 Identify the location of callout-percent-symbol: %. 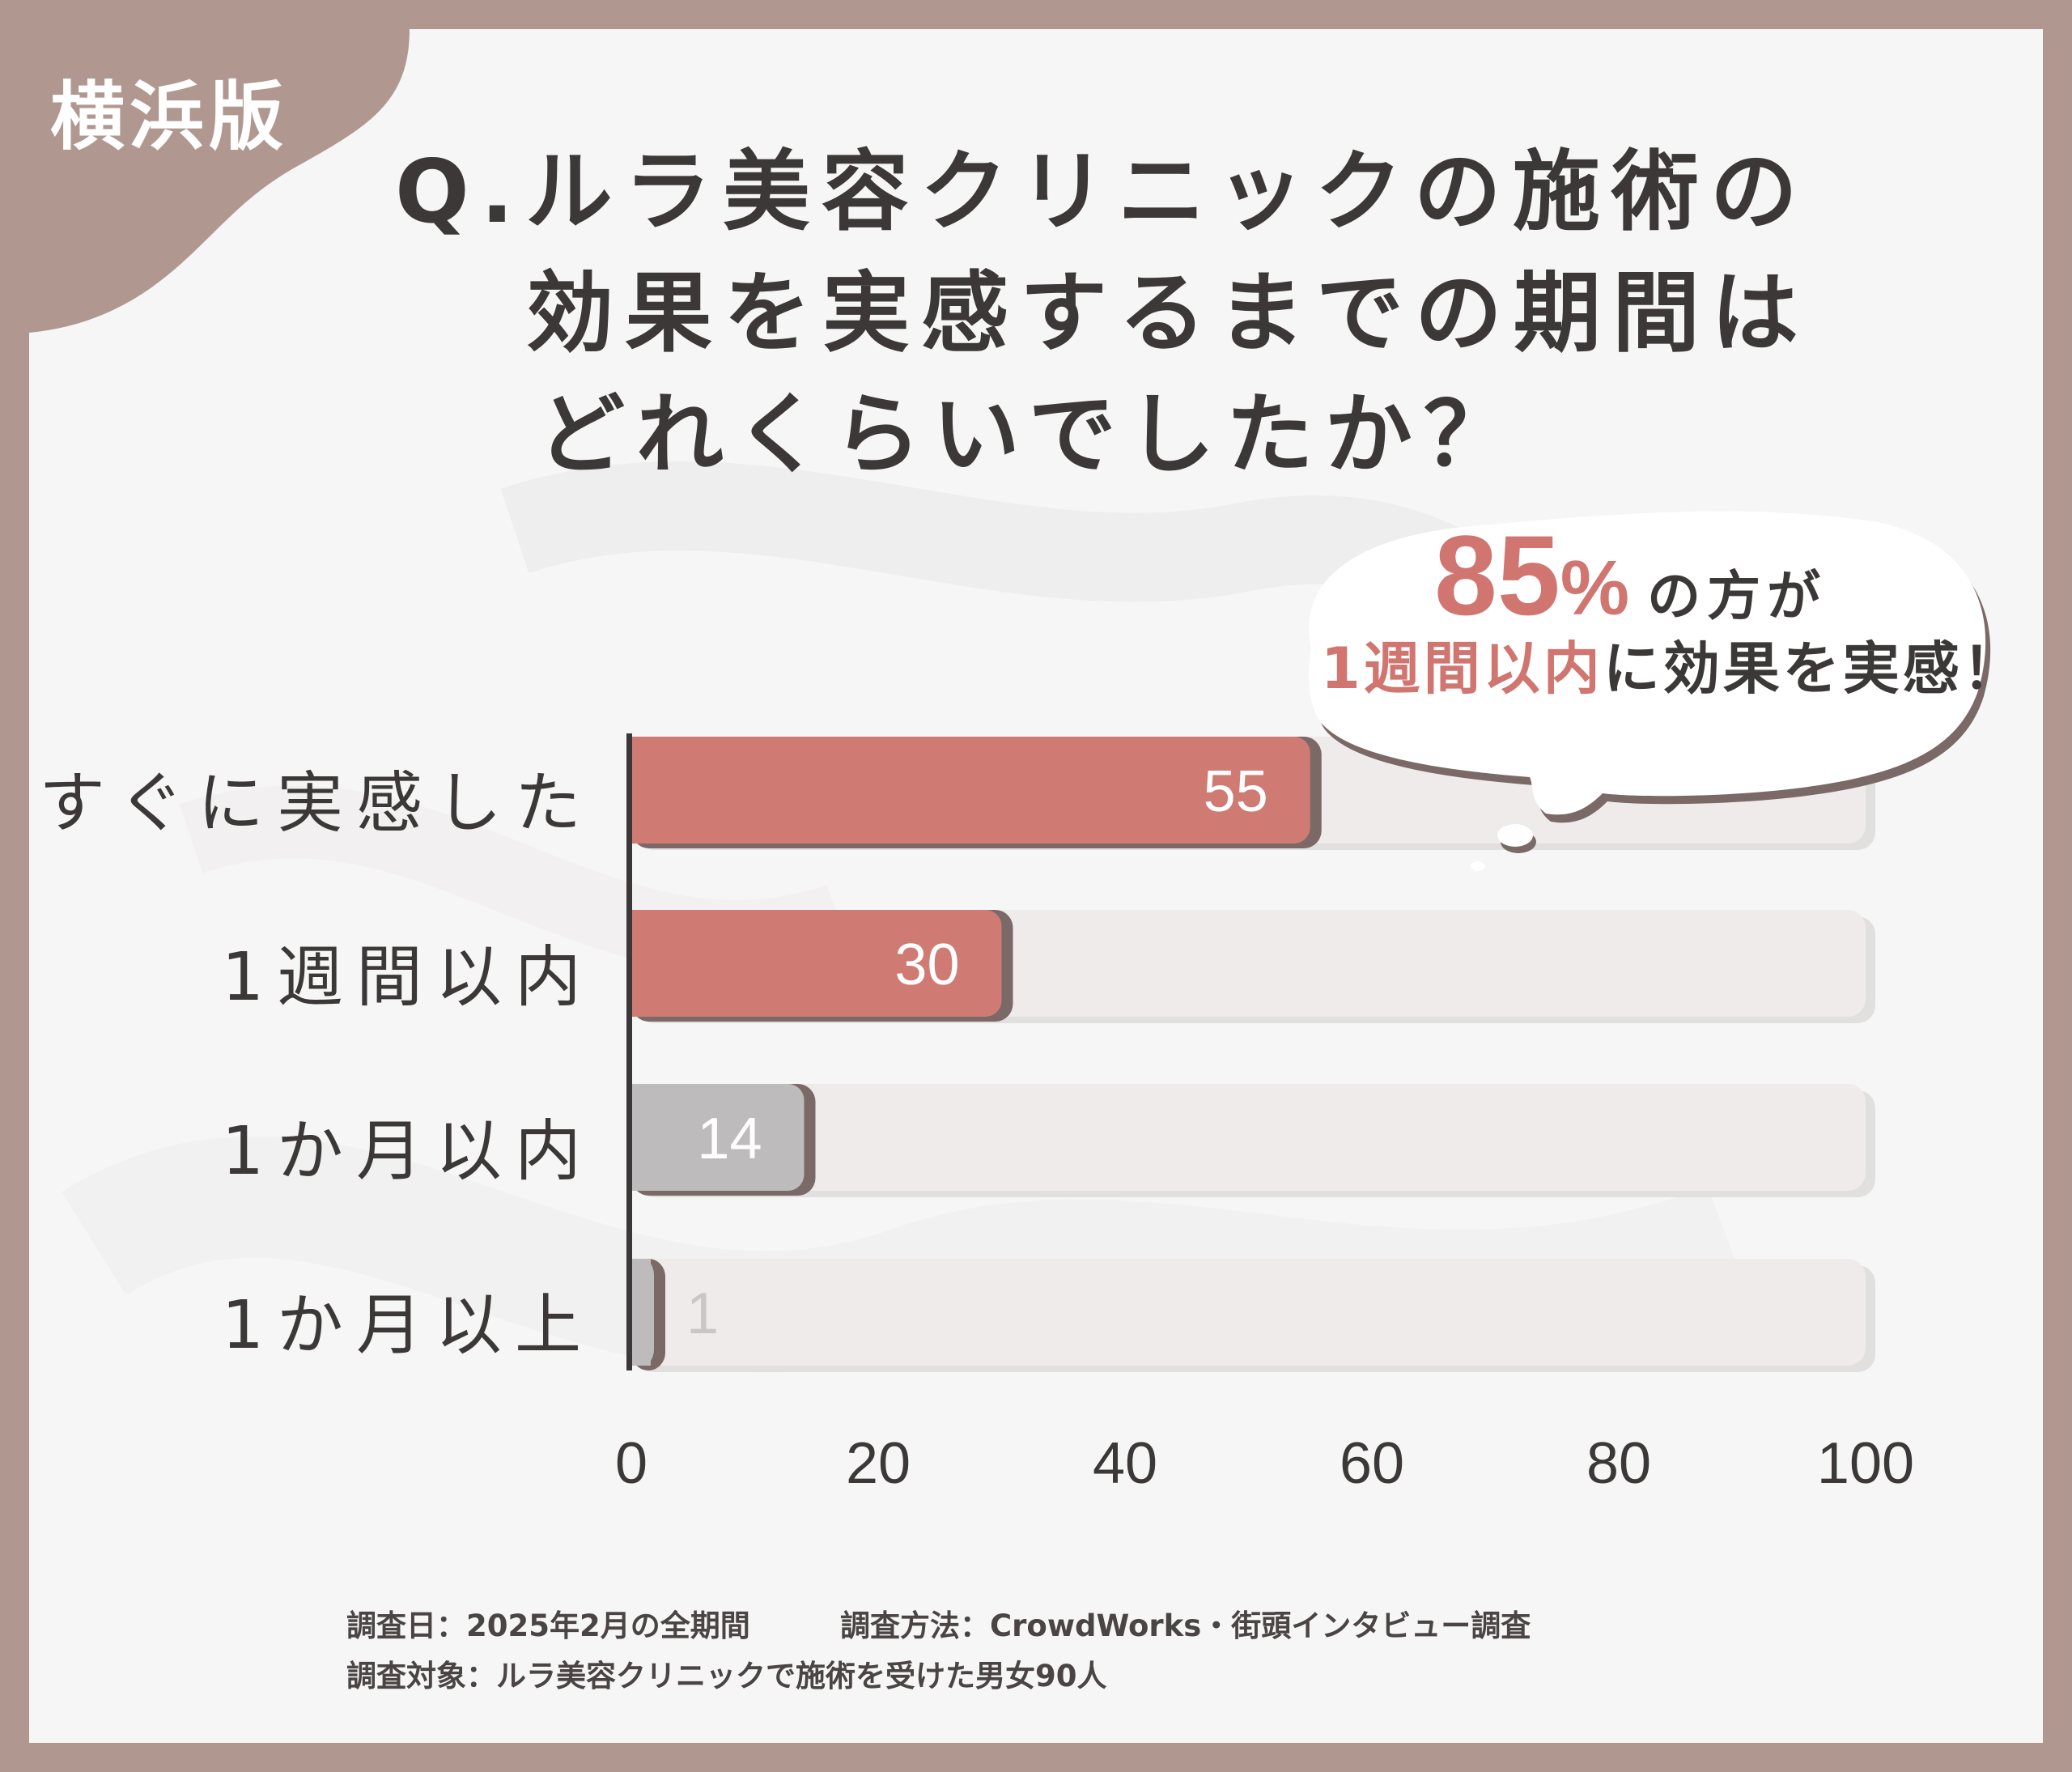
(1595, 588).